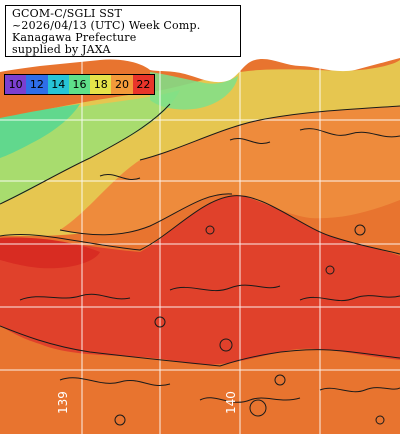  I want to click on legend-cell-14: 14, so click(58, 84).